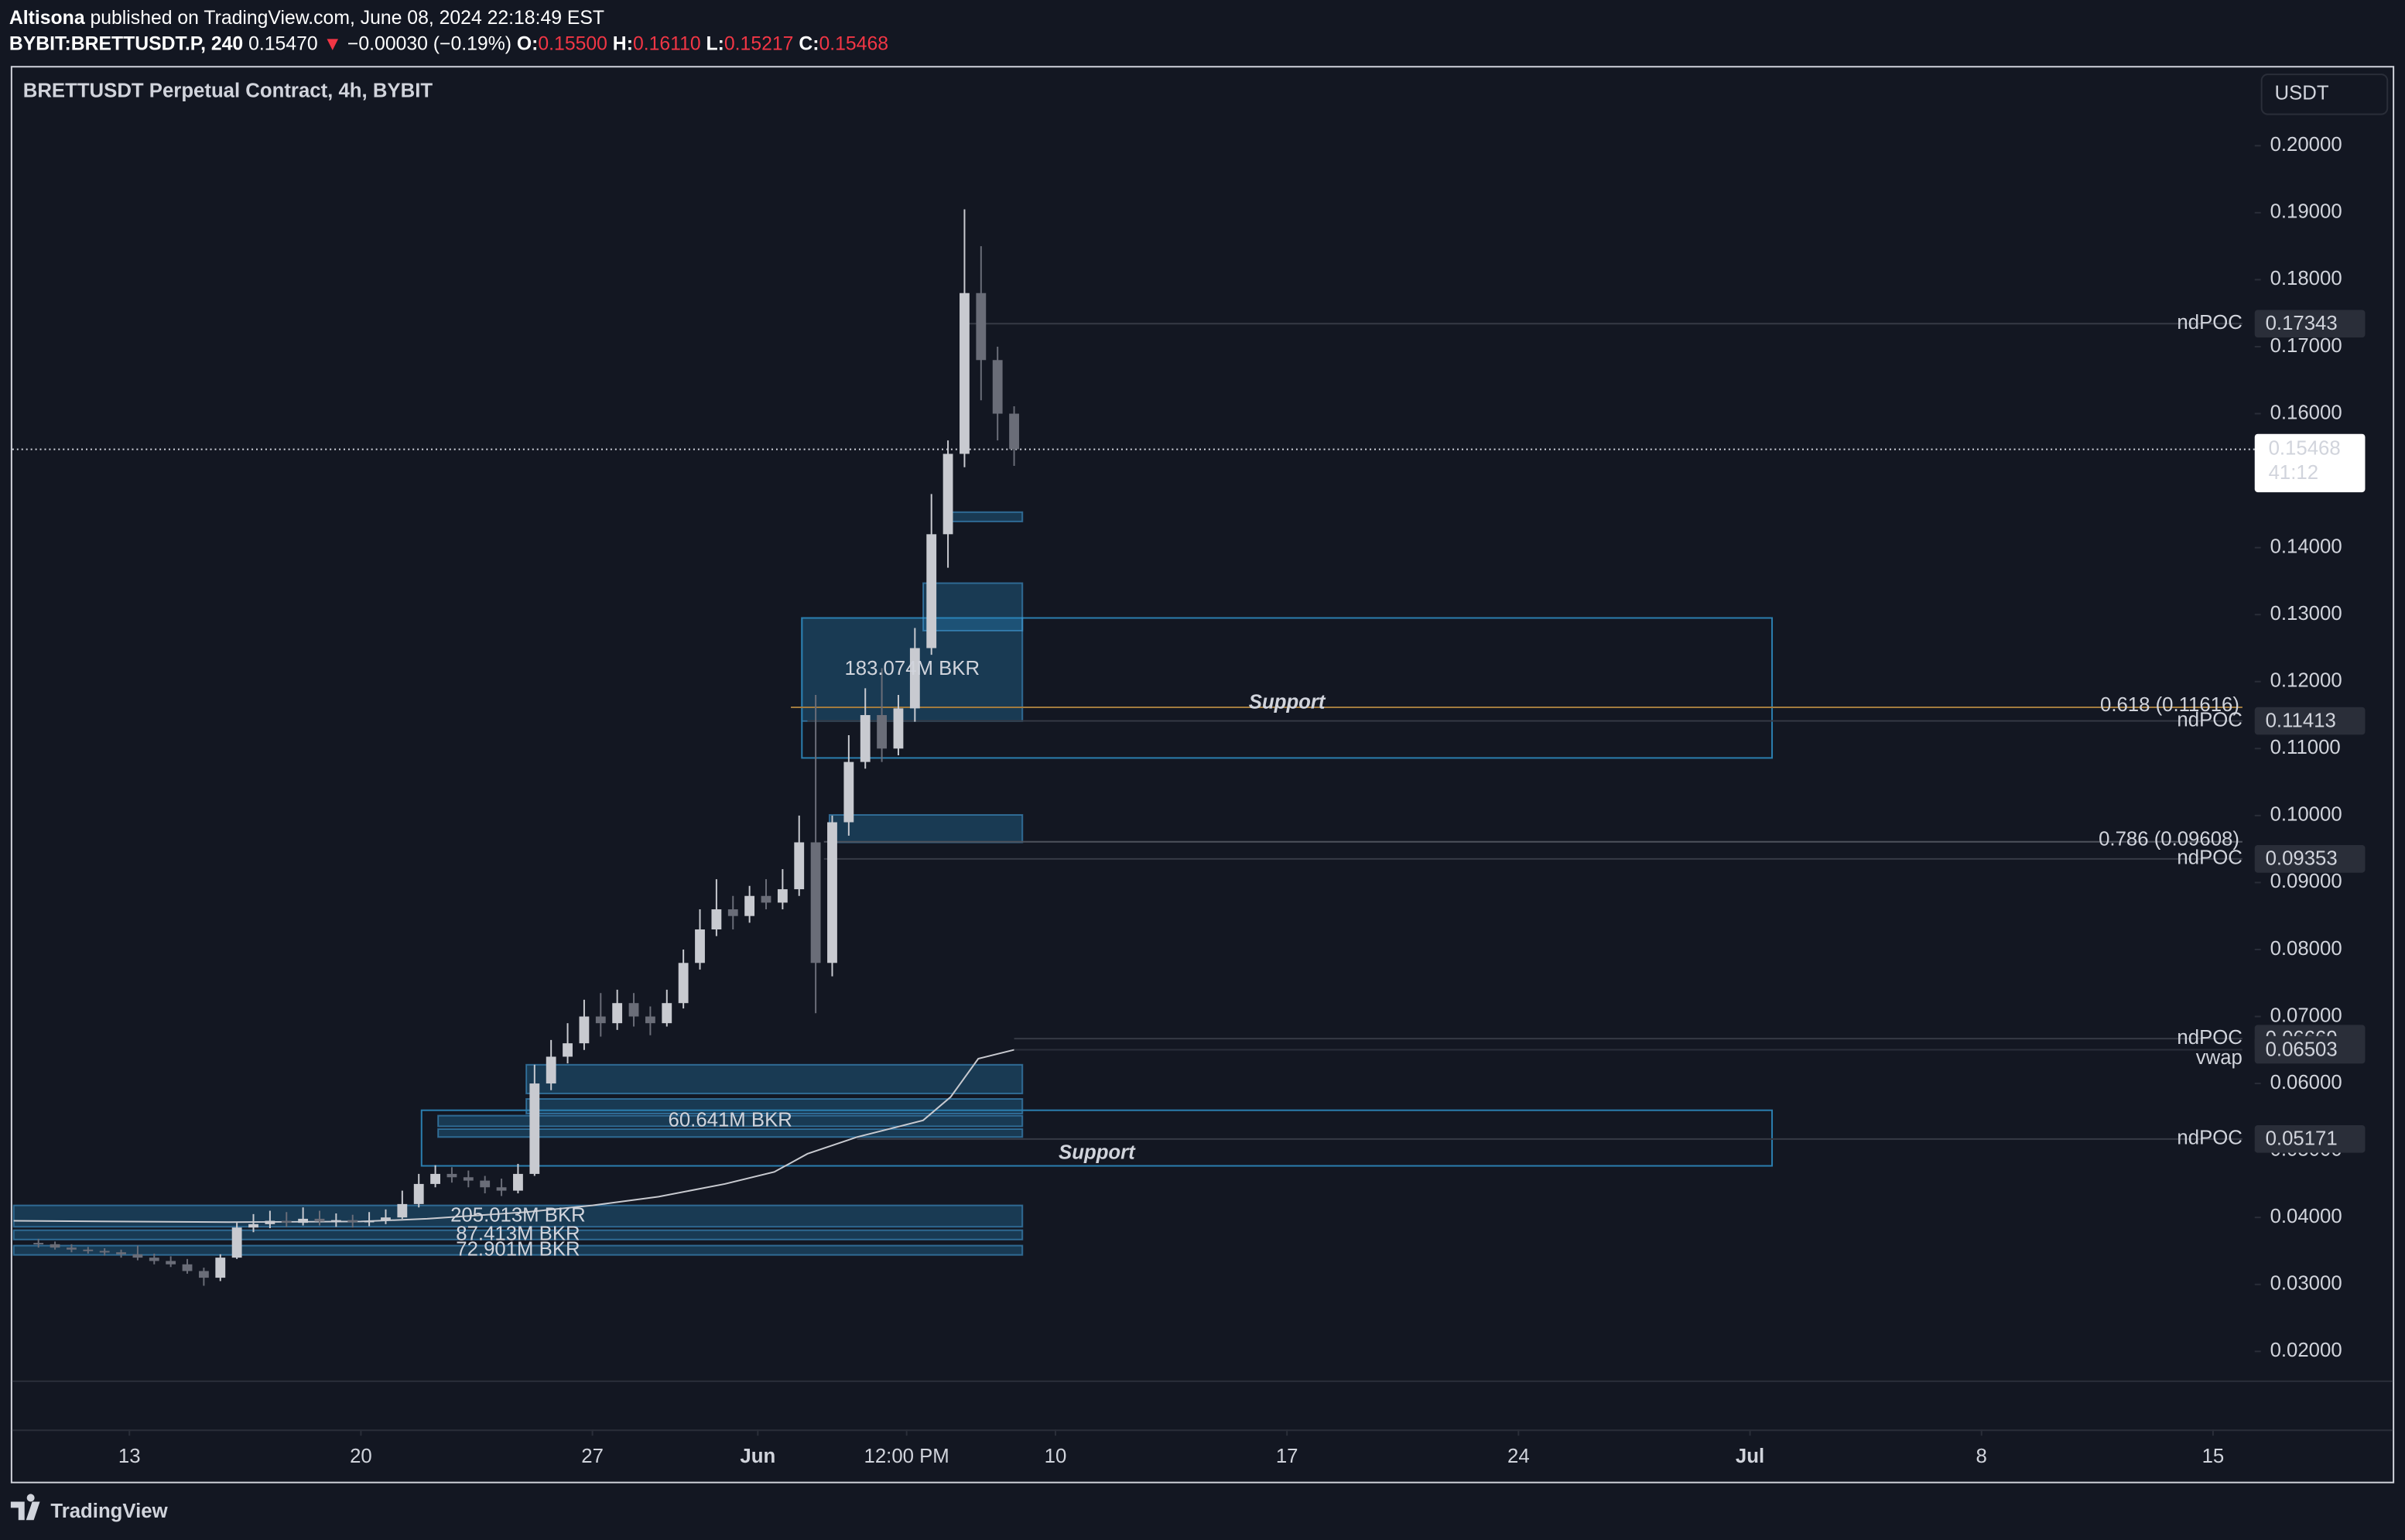 This screenshot has width=2405, height=1540. What do you see at coordinates (853, 43) in the screenshot?
I see `ohlc-value: 0.15468` at bounding box center [853, 43].